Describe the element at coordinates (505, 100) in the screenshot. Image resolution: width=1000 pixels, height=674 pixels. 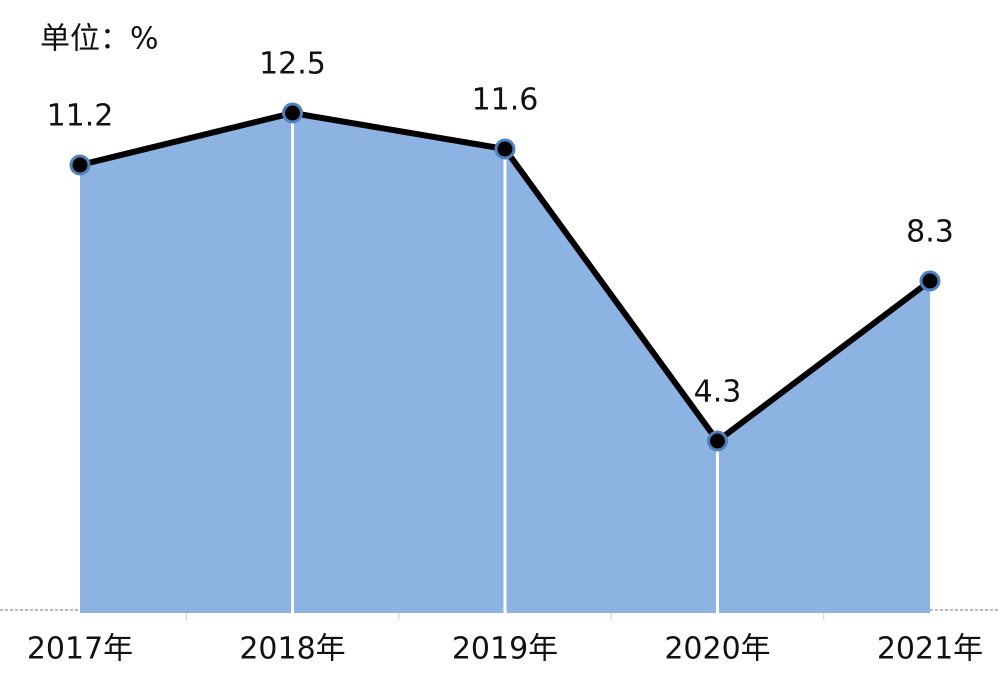
I see `data-label: 11.6` at that location.